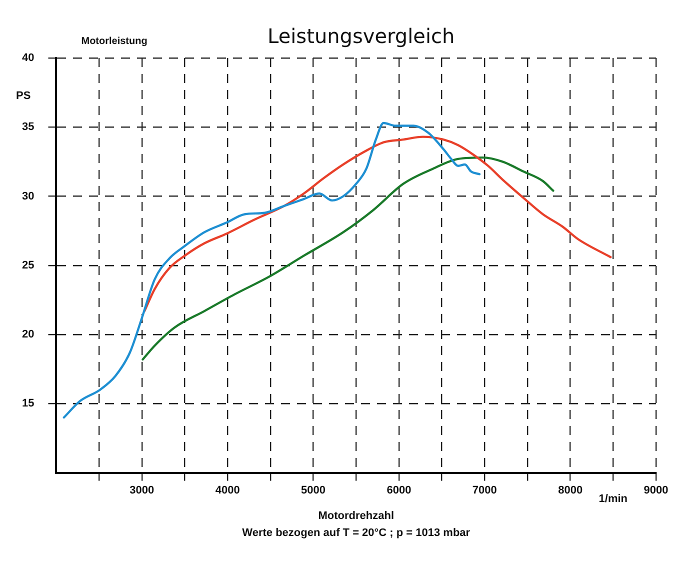 The height and width of the screenshot is (572, 684). What do you see at coordinates (28, 334) in the screenshot?
I see `y-tick-label: 20` at bounding box center [28, 334].